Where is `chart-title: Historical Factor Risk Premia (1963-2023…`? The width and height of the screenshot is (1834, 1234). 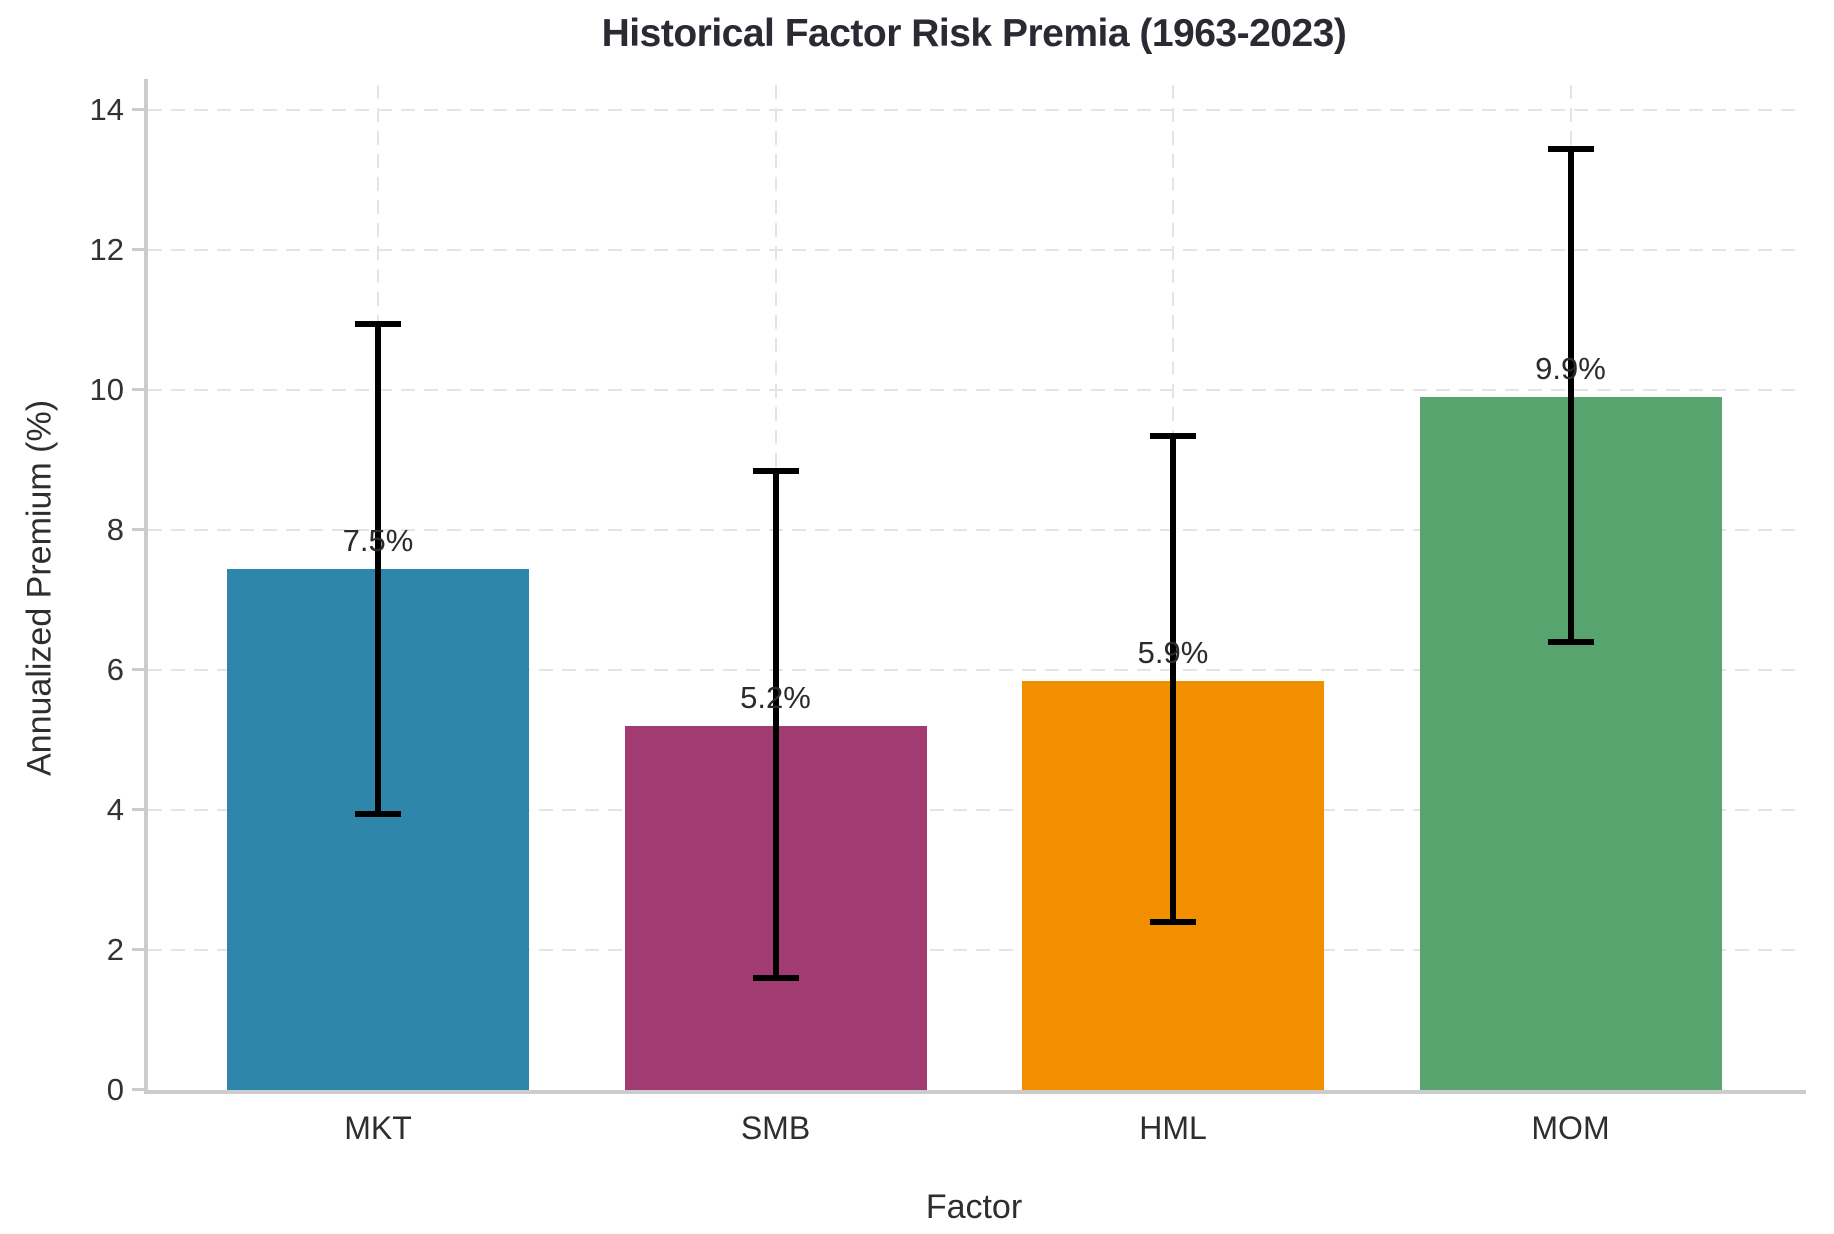
chart-title: Historical Factor Risk Premia (1963-2023… is located at coordinates (974, 33).